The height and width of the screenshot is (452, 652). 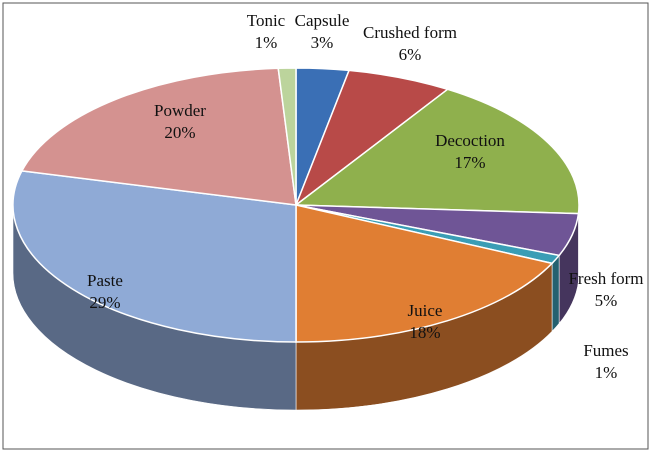 I want to click on slice-label: Juice, so click(x=425, y=310).